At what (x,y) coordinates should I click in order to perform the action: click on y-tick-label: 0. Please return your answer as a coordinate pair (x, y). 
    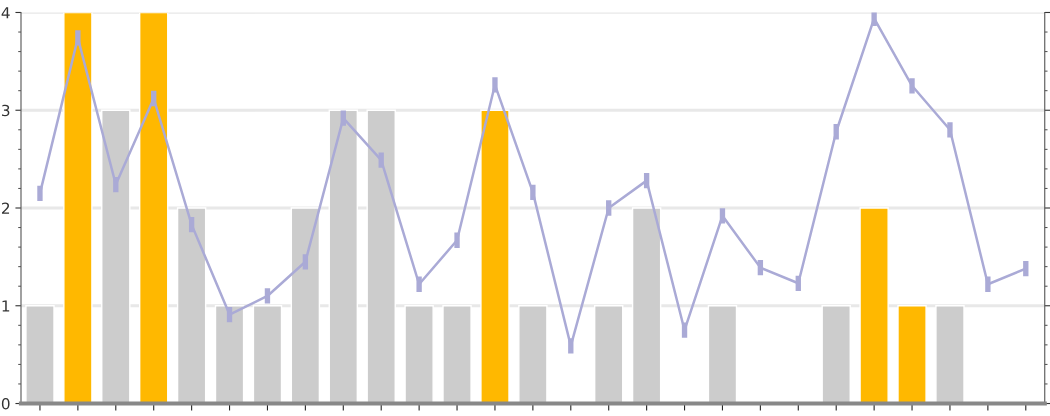
    Looking at the image, I should click on (5, 403).